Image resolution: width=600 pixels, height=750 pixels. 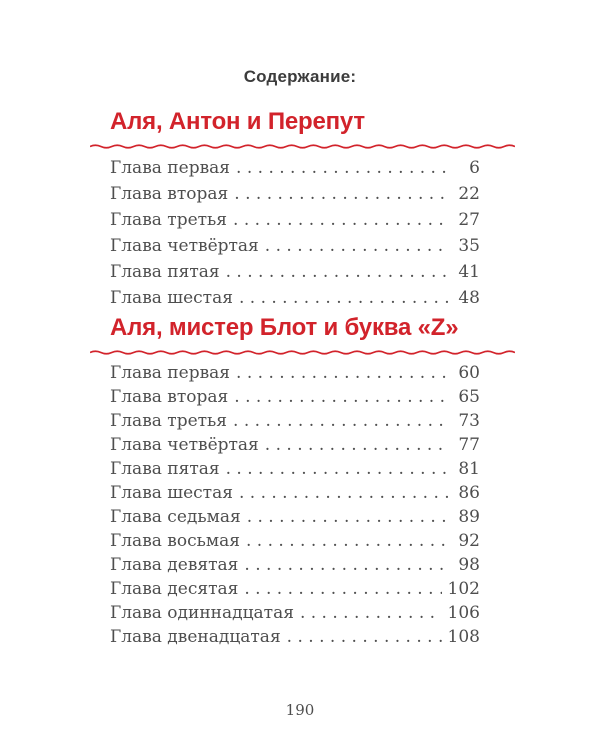 I want to click on toc-row: Глава восьмая 92, so click(x=295, y=541).